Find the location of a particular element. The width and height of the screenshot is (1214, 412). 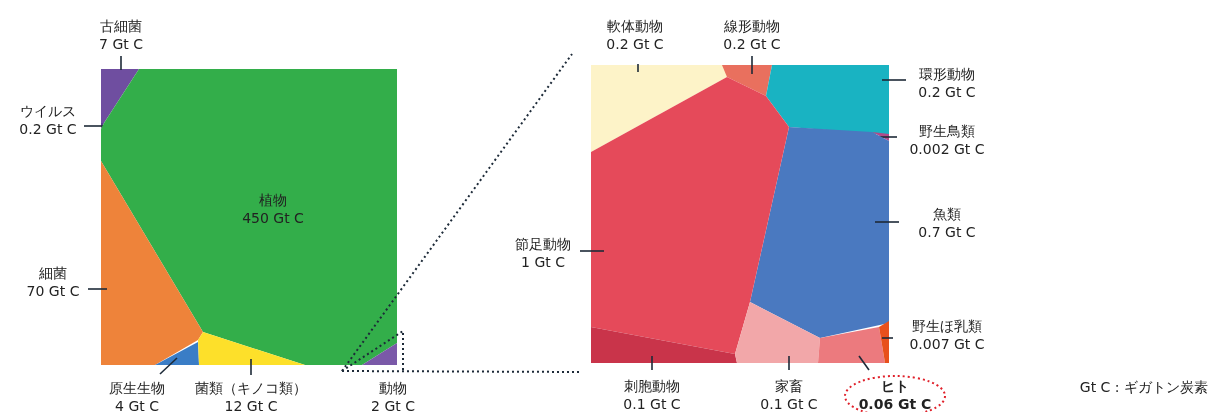

data-label: 0.002 Gt C is located at coordinates (947, 148).